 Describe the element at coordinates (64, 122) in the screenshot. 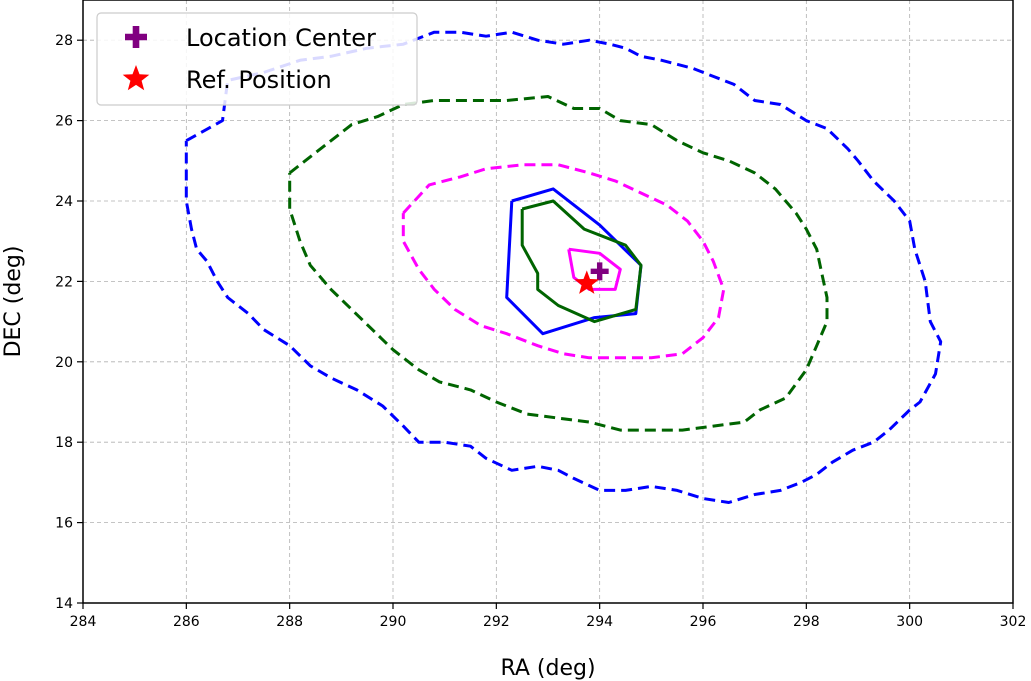

I see `y-tick-label: 26` at that location.